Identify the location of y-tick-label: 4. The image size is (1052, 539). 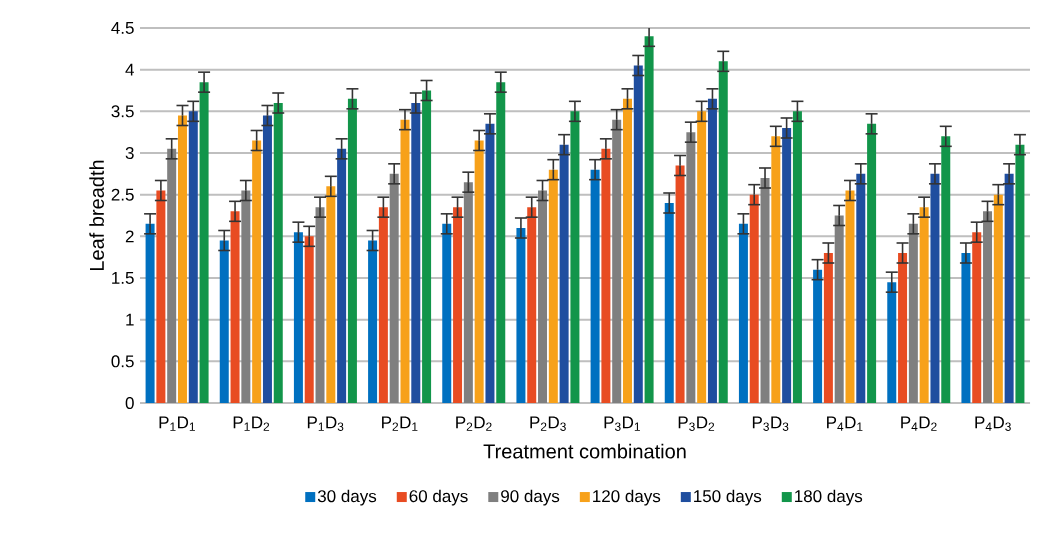
(129, 69).